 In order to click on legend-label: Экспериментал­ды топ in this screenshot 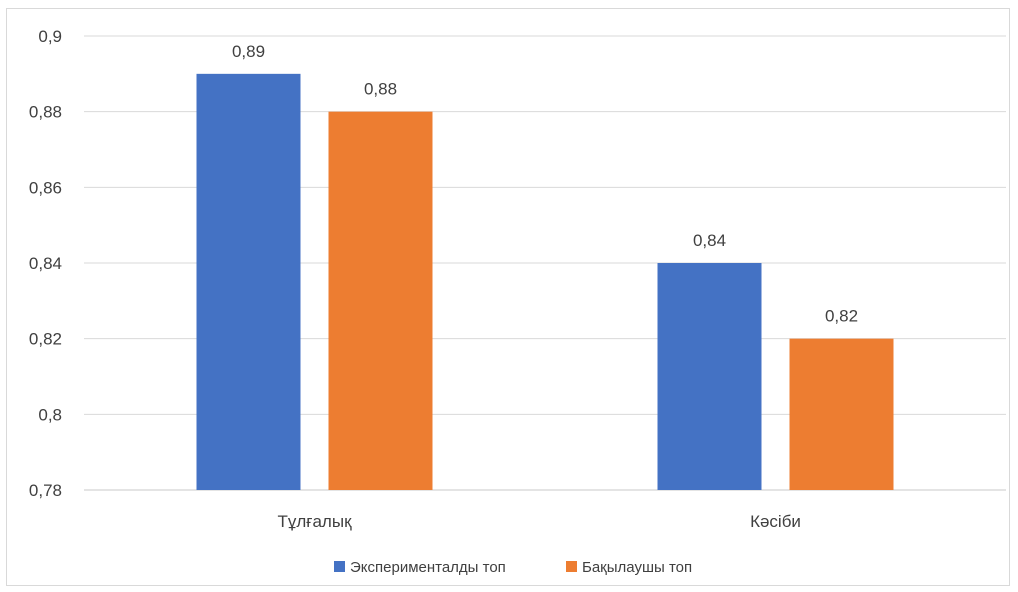, I will do `click(428, 567)`.